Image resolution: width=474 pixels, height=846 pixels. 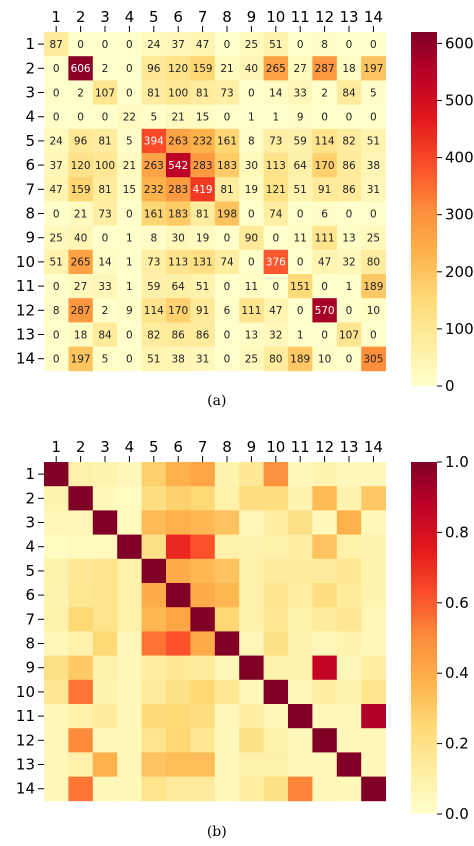 I want to click on colorbar-tick-label: 200, so click(x=459, y=272).